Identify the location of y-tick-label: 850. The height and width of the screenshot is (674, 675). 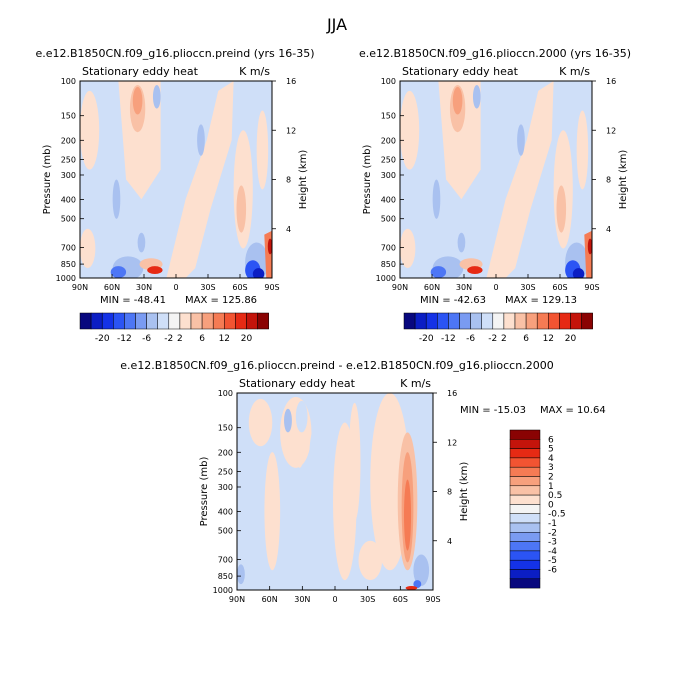
(68, 264).